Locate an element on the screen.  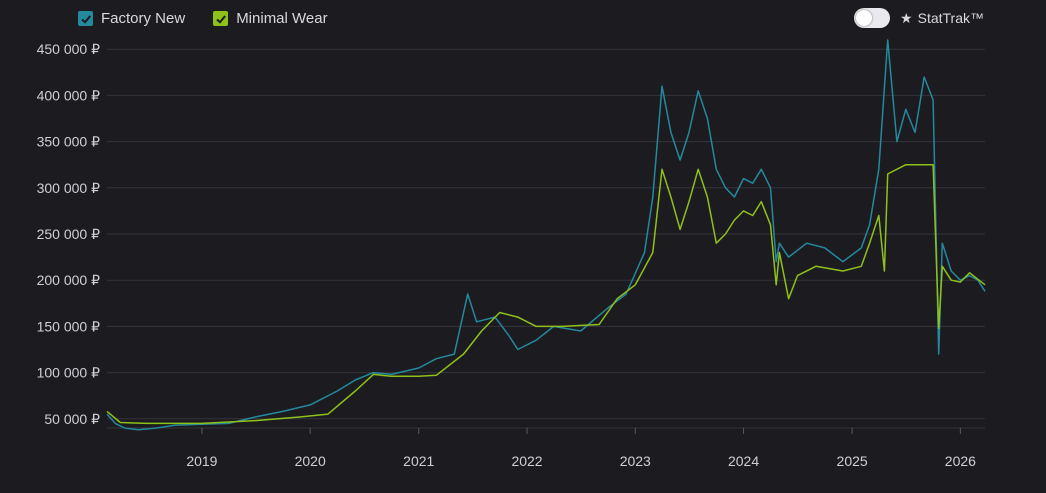
stattrak-toggle is located at coordinates (872, 18).